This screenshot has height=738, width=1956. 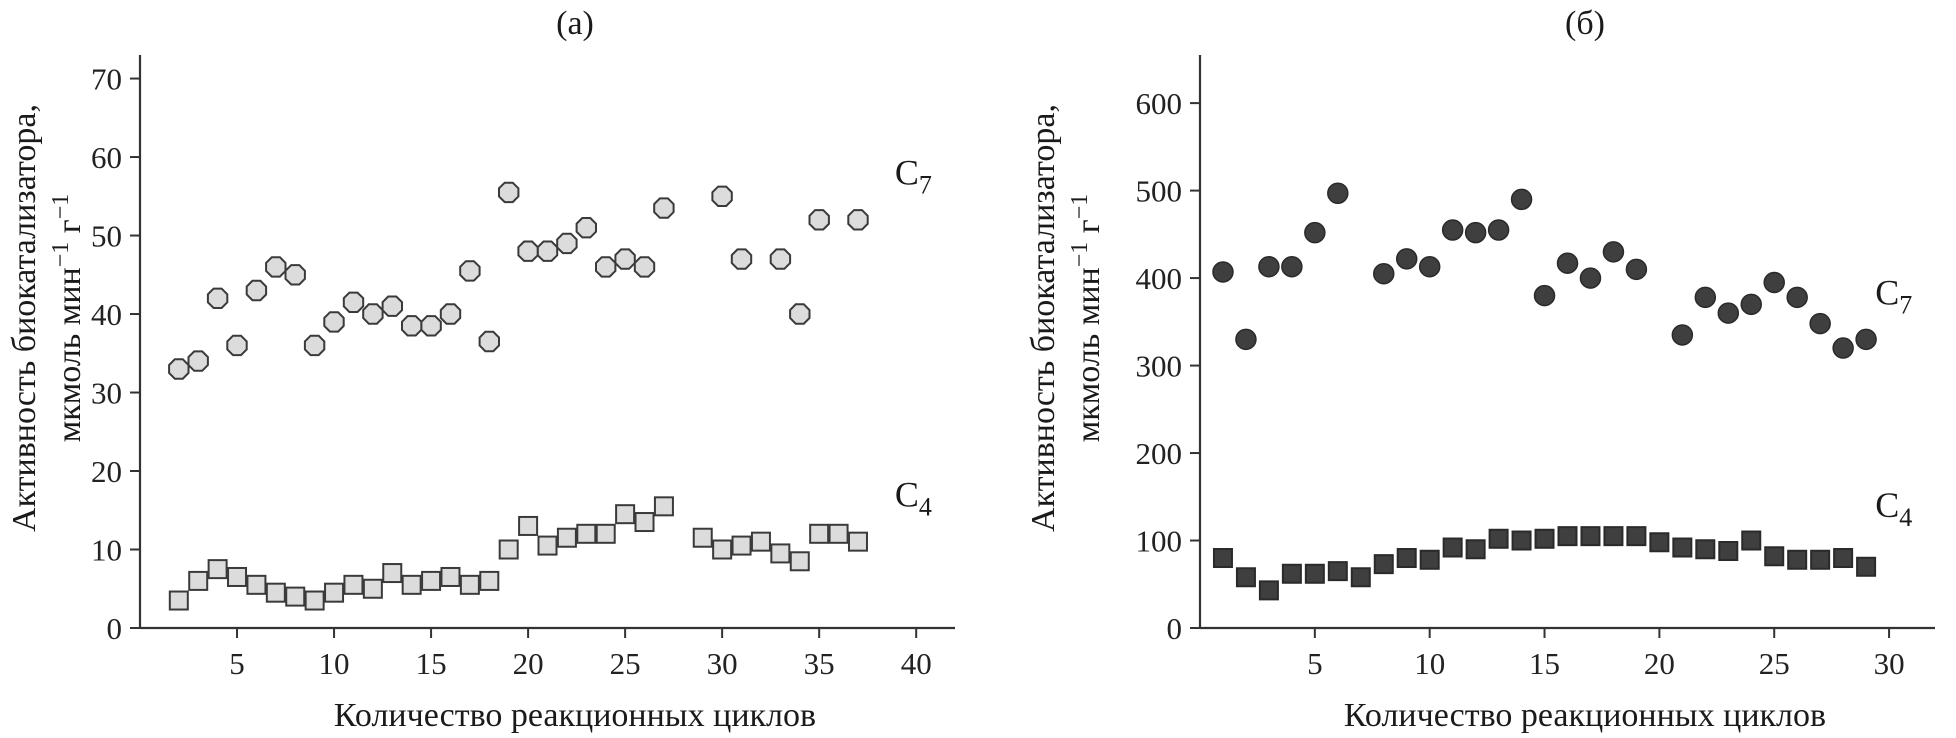 I want to click on y-tick-label: 50, so click(x=106, y=236).